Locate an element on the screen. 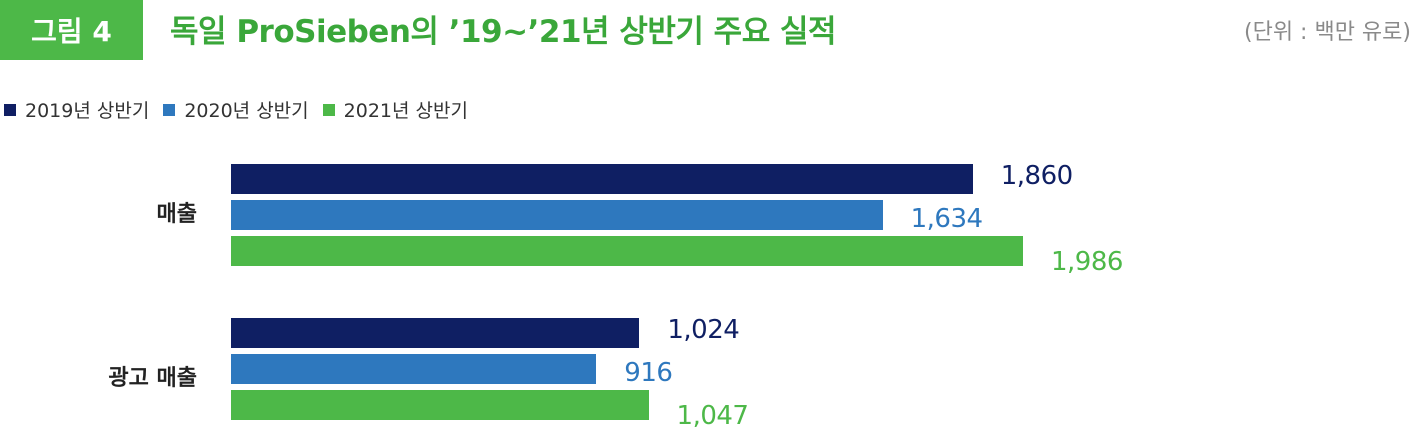 This screenshot has width=1415, height=431. legend-item-2019: 2019년 상반기 is located at coordinates (76, 109).